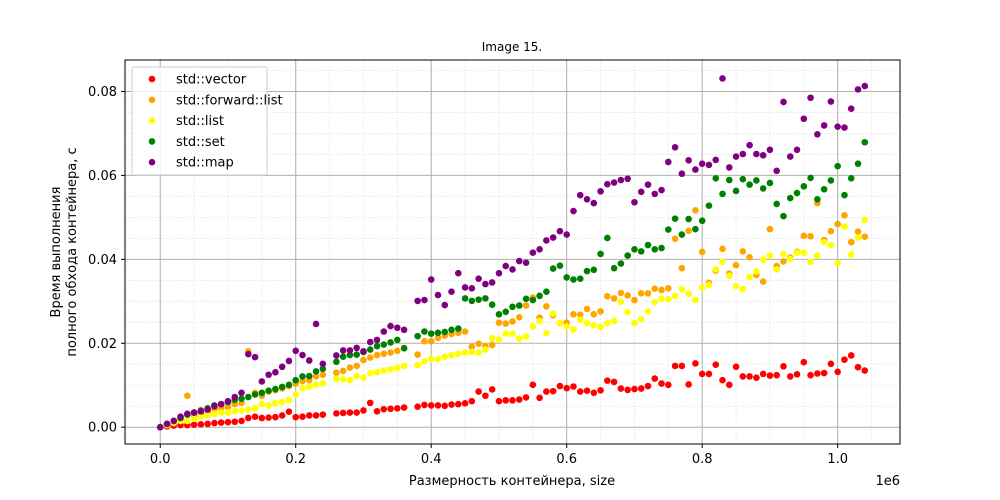  Describe the element at coordinates (160, 459) in the screenshot. I see `x-tick-label: 0.0` at that location.